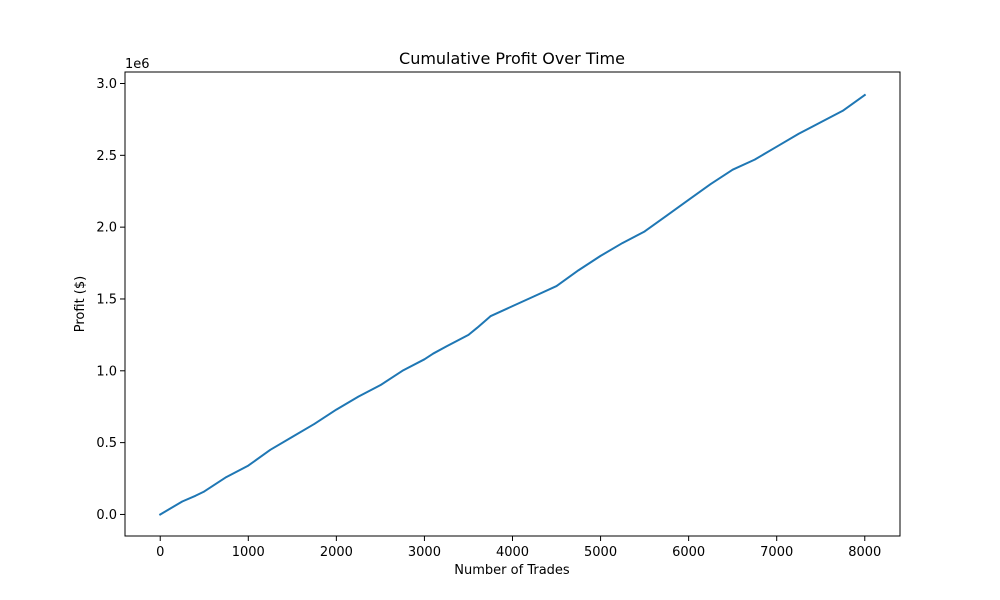 This screenshot has width=1000, height=600. Describe the element at coordinates (106, 299) in the screenshot. I see `y-tick-label: 1.5` at that location.